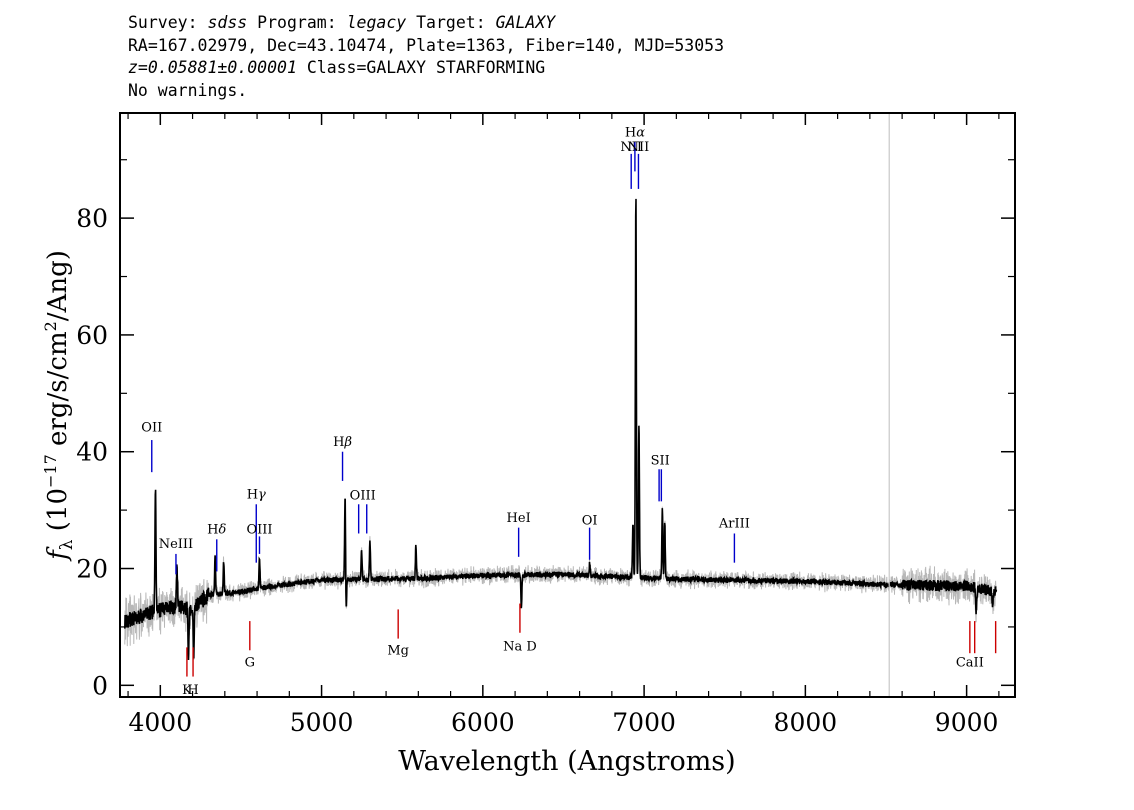 The height and width of the screenshot is (810, 1134). I want to click on absorption-line-label: K, so click(187, 690).